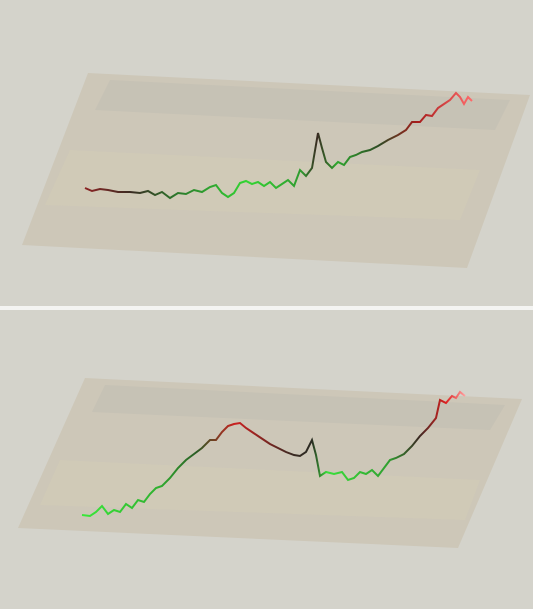 The height and width of the screenshot is (609, 533). Describe the element at coordinates (266, 308) in the screenshot. I see `separator` at that location.